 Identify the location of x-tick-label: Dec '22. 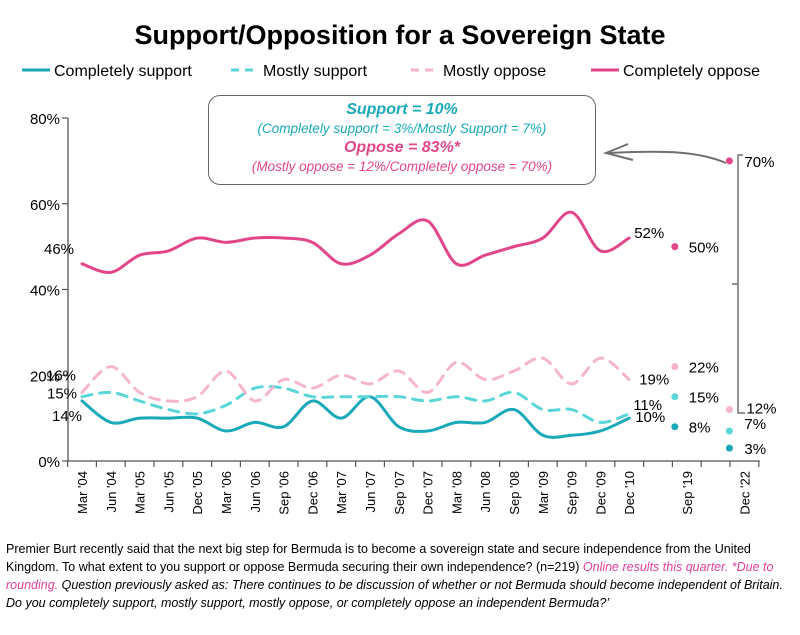
(744, 493).